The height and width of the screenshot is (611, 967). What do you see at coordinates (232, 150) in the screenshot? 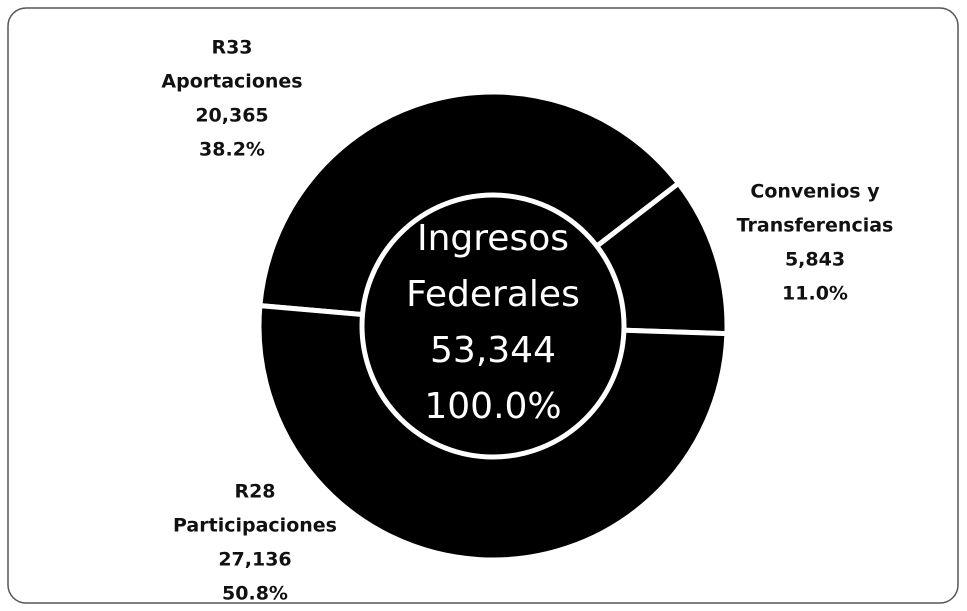
I see `slice-label: 38.2%` at bounding box center [232, 150].